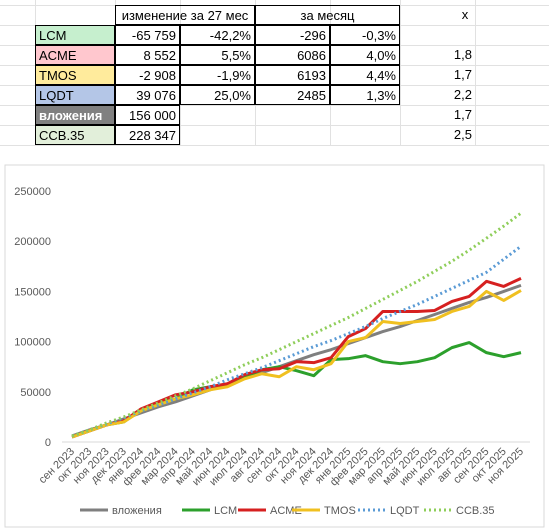 This screenshot has height=530, width=549. I want to click on cell: 8 552, so click(147, 55).